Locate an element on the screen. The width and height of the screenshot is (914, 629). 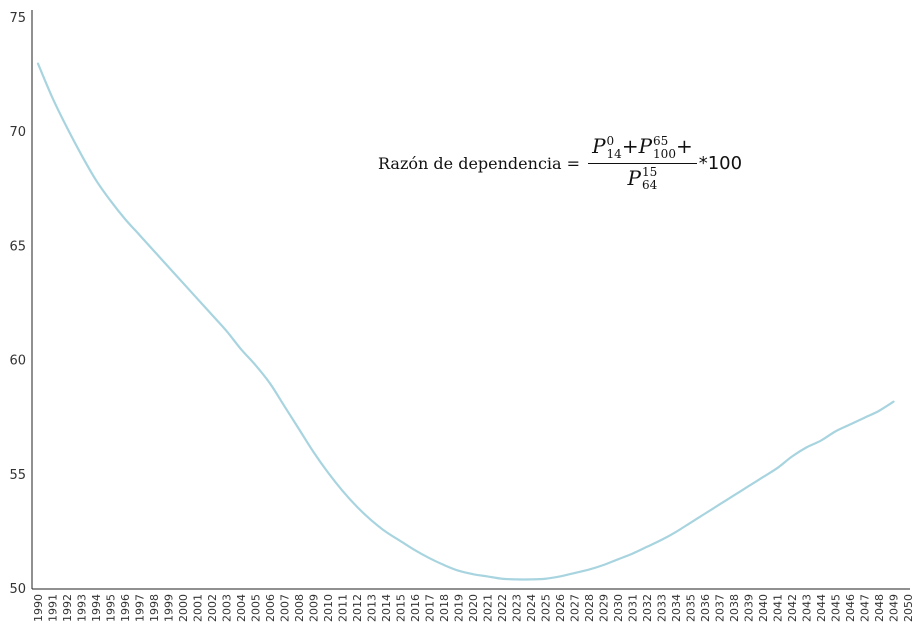
x-tick-label: 2015 is located at coordinates (401, 608).